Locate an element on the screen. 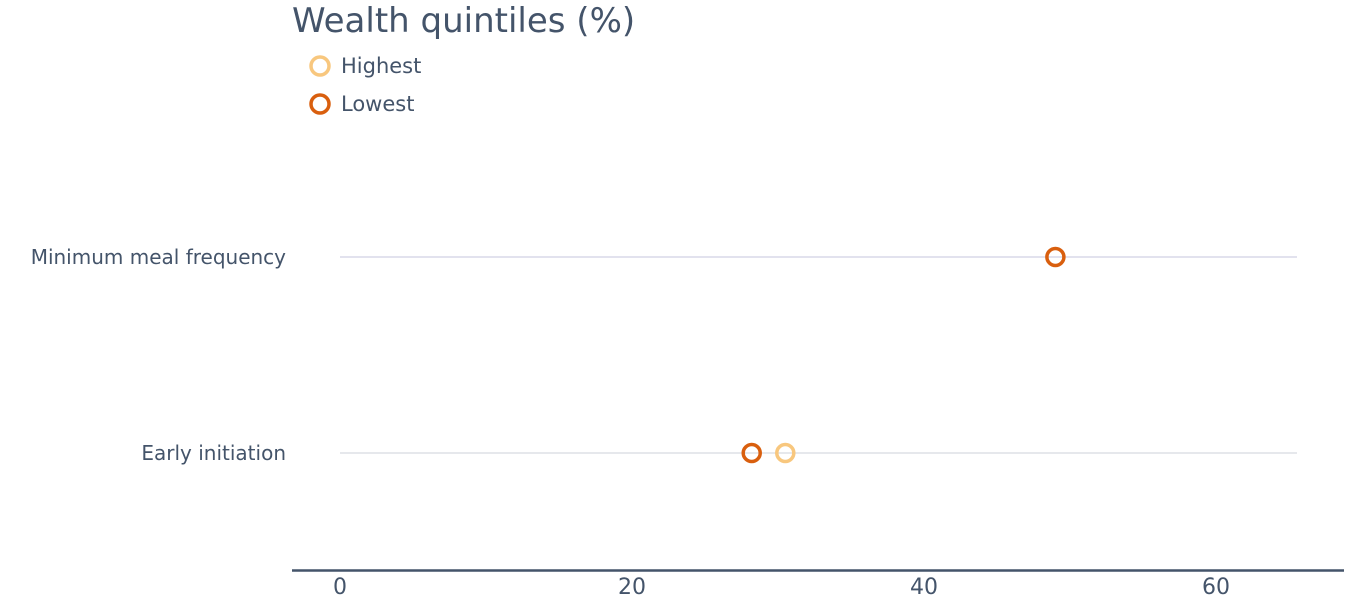  x-tick-label-20: 20 is located at coordinates (632, 587).